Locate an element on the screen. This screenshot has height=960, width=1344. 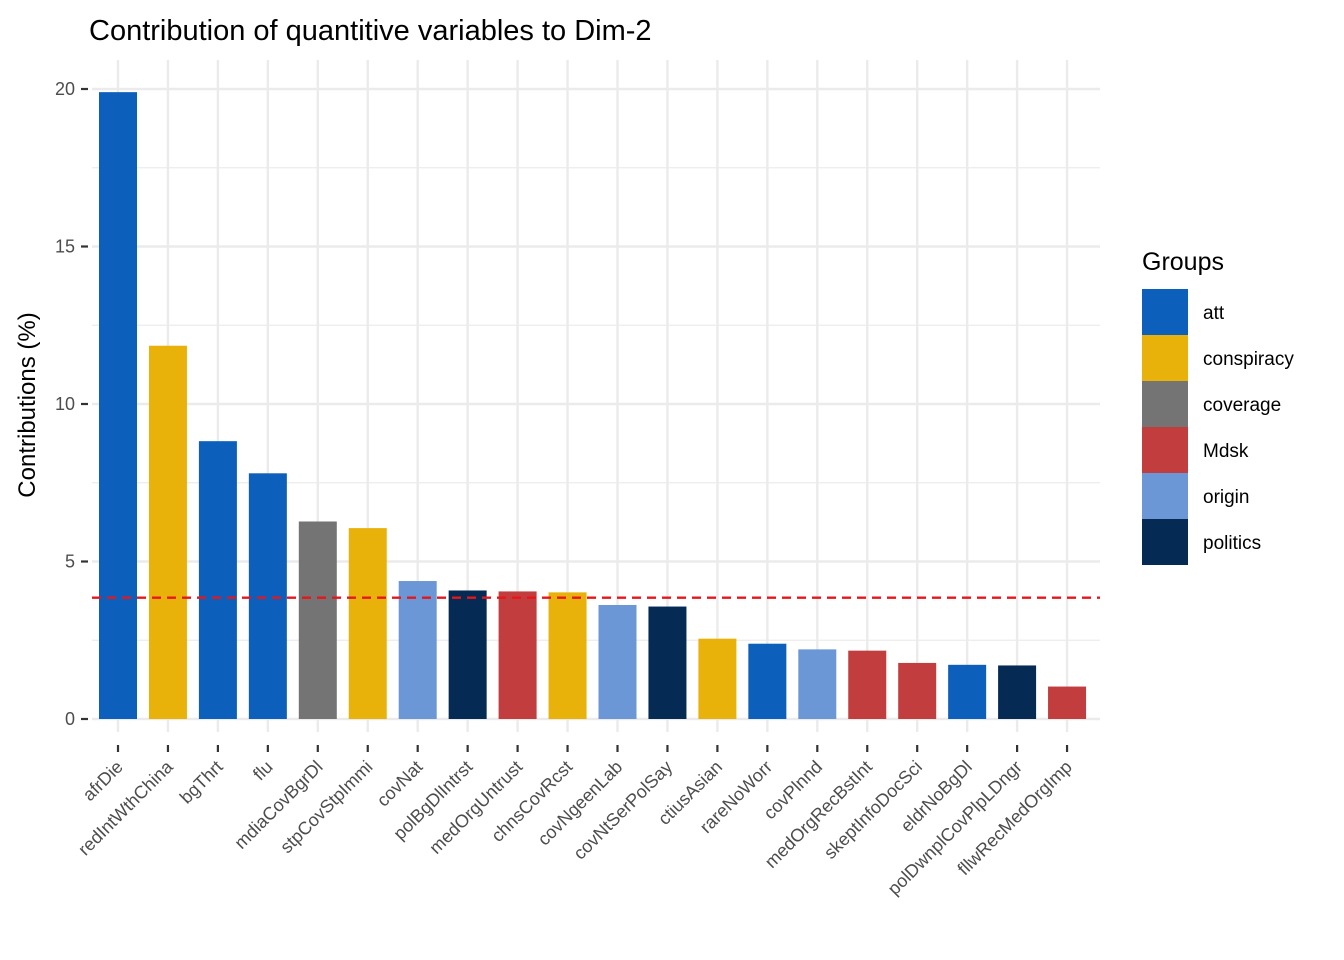
y-axis-label: Contributions (%) is located at coordinates (27, 404).